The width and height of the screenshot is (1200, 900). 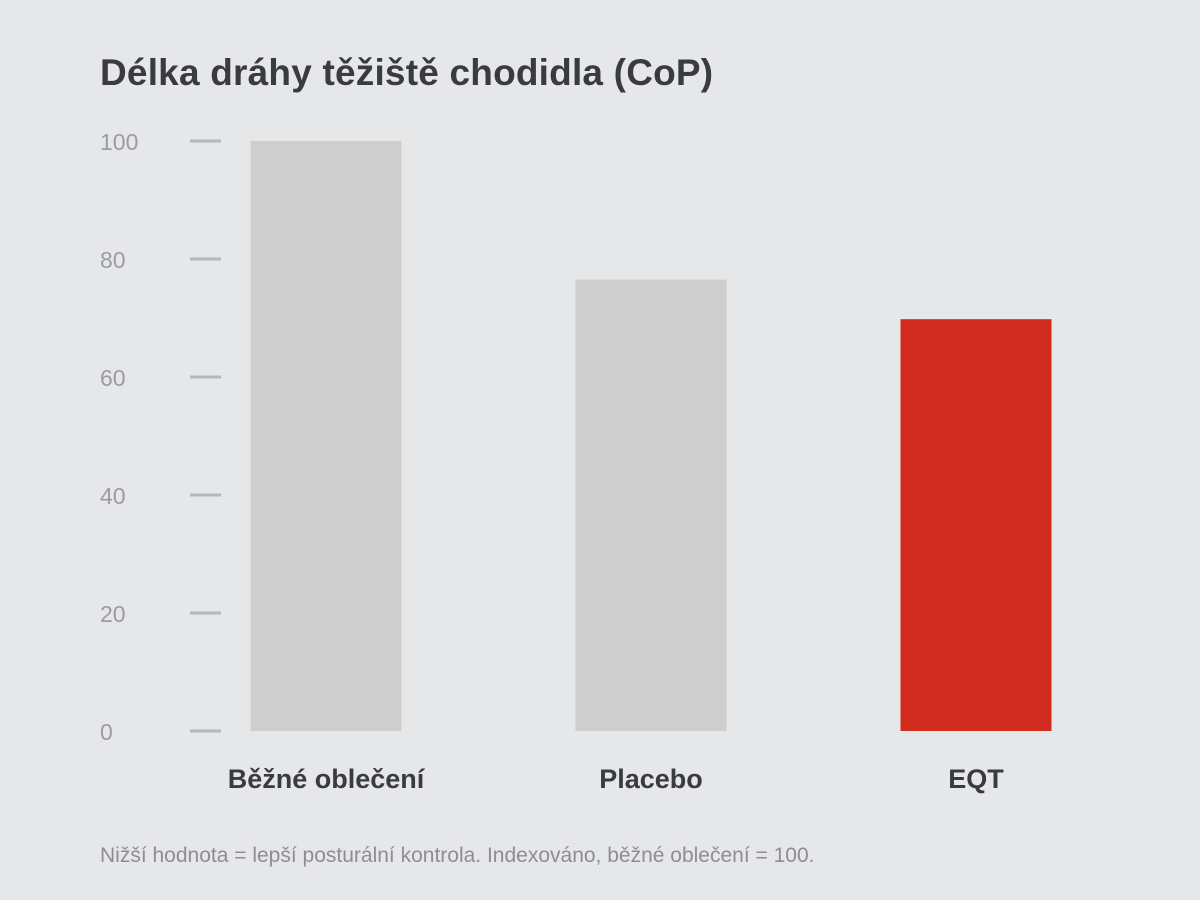 I want to click on y-tick-label: 80, so click(x=113, y=260).